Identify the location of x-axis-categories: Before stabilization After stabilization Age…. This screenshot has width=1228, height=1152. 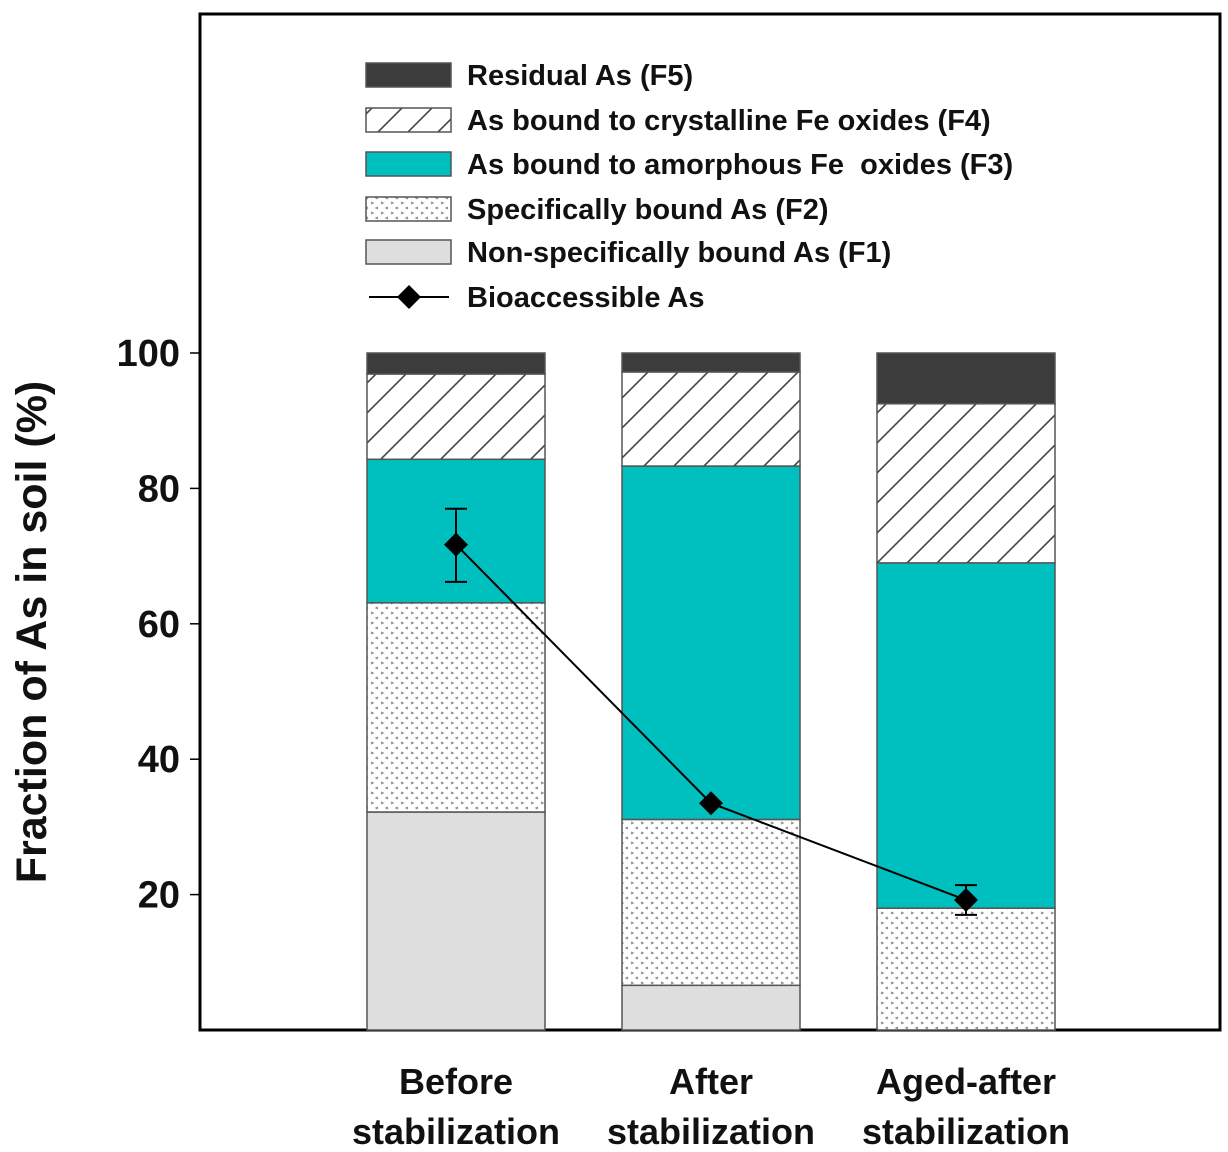
(711, 1106).